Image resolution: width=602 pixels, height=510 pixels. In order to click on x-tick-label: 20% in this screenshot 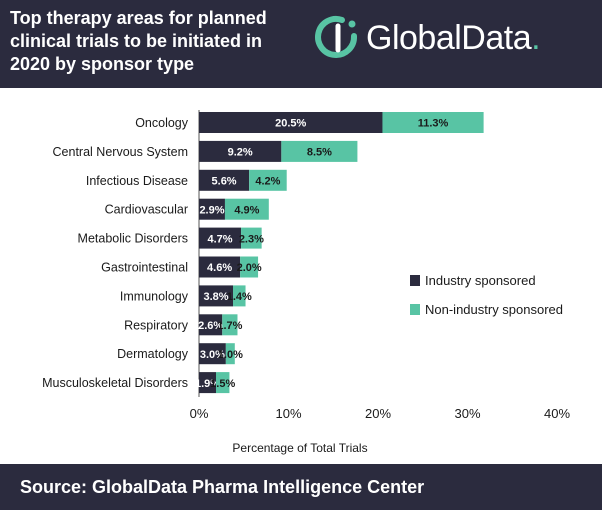, I will do `click(378, 413)`.